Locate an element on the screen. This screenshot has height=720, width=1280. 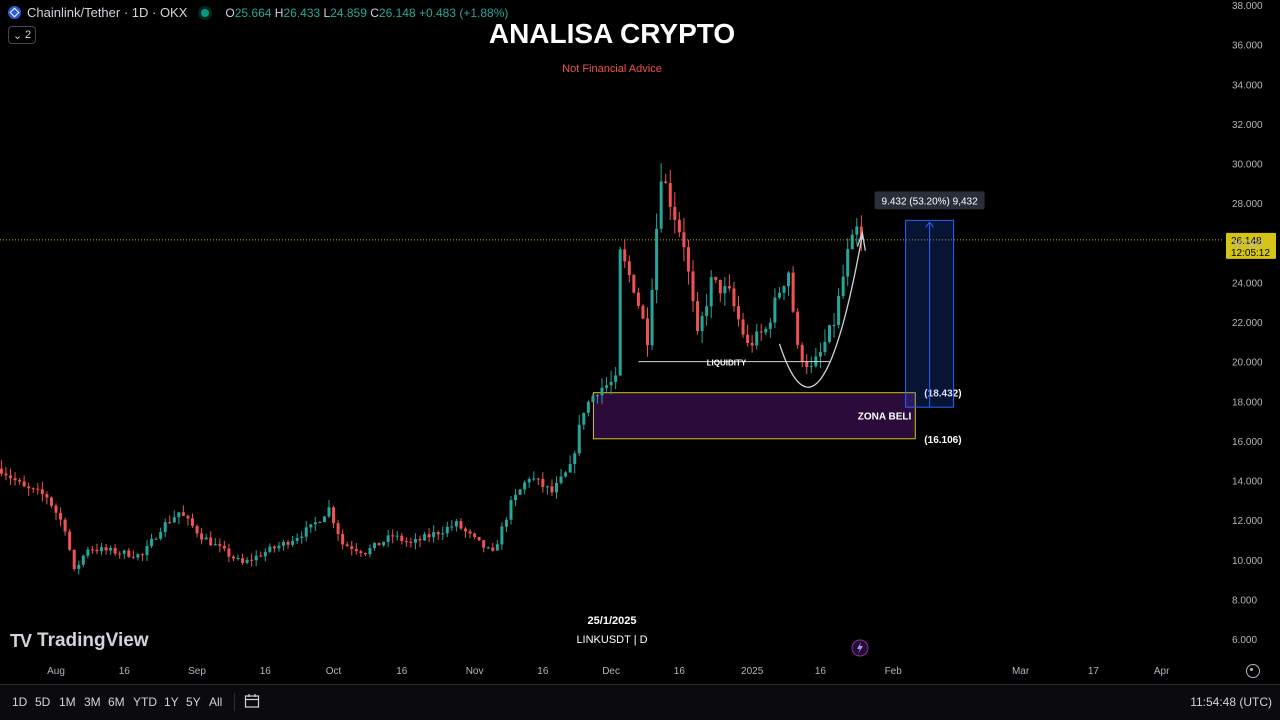
symbol-title: Chainlink/Tether · 1D · OKX is located at coordinates (107, 12).